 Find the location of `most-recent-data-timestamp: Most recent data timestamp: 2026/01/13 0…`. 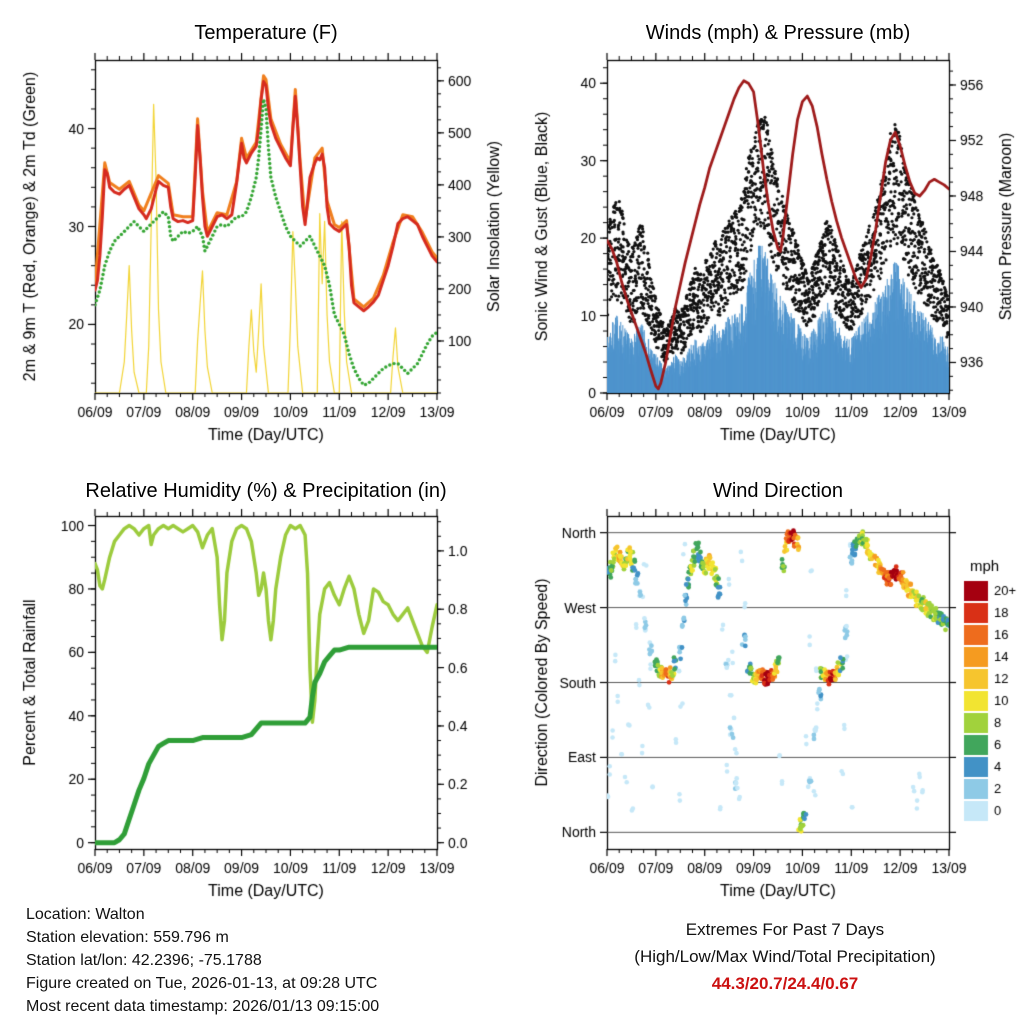

most-recent-data-timestamp: Most recent data timestamp: 2026/01/13 0… is located at coordinates (203, 1006).